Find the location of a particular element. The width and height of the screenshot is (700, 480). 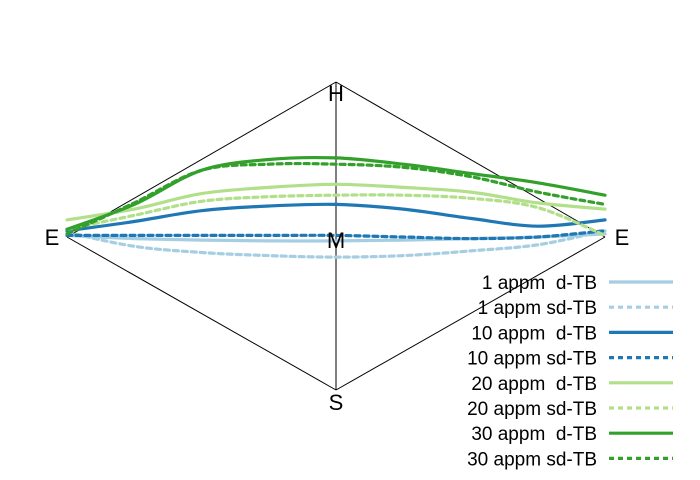

vertex-label-top: H is located at coordinates (336, 93).